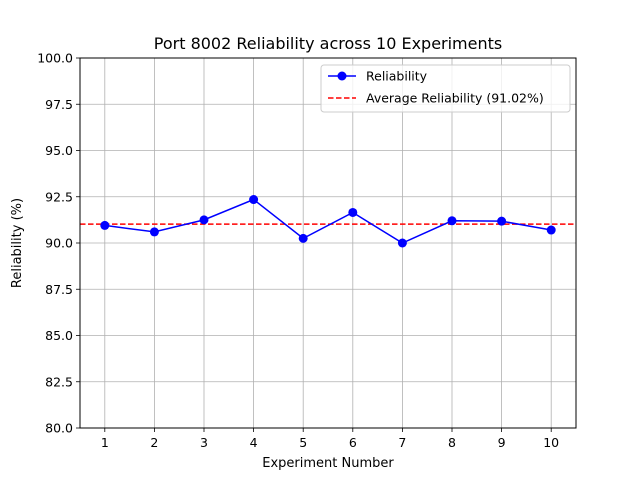  What do you see at coordinates (59, 150) in the screenshot?
I see `y-tick-label: 95.0` at bounding box center [59, 150].